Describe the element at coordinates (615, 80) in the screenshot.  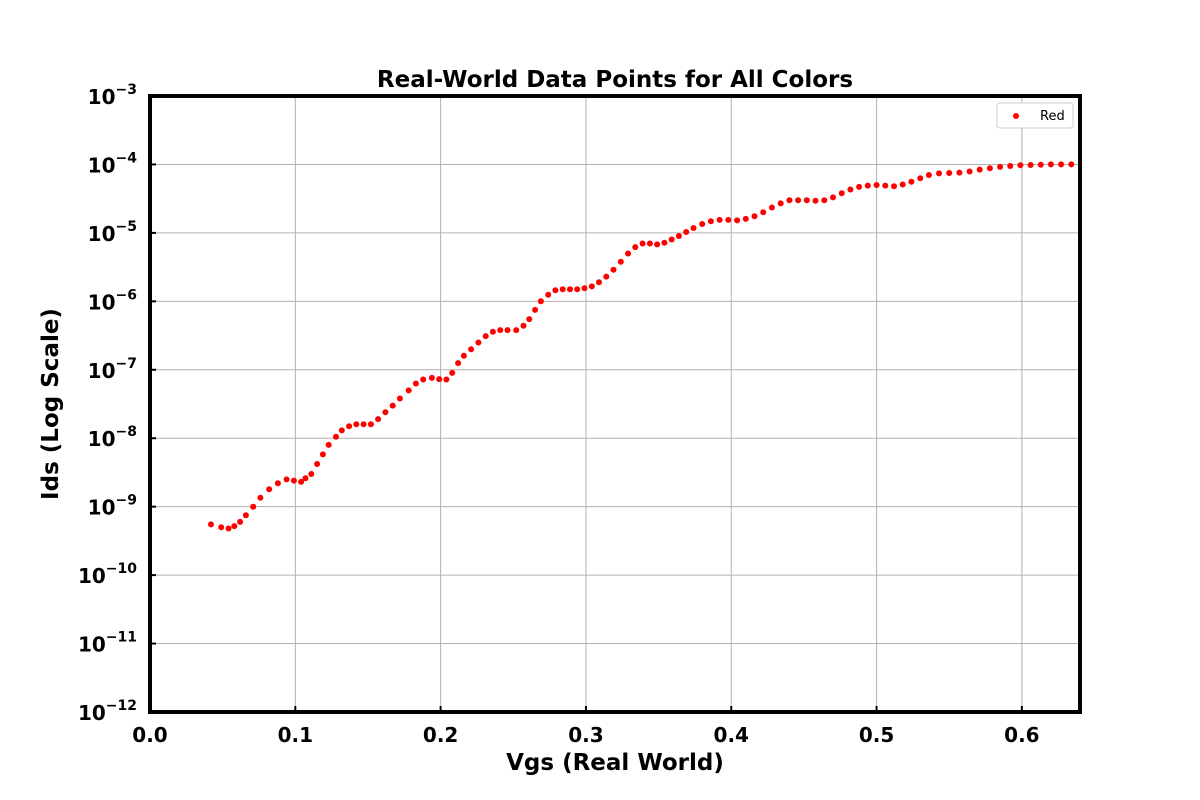
I see `chart-title: Real-World Data Points for All Colors` at that location.